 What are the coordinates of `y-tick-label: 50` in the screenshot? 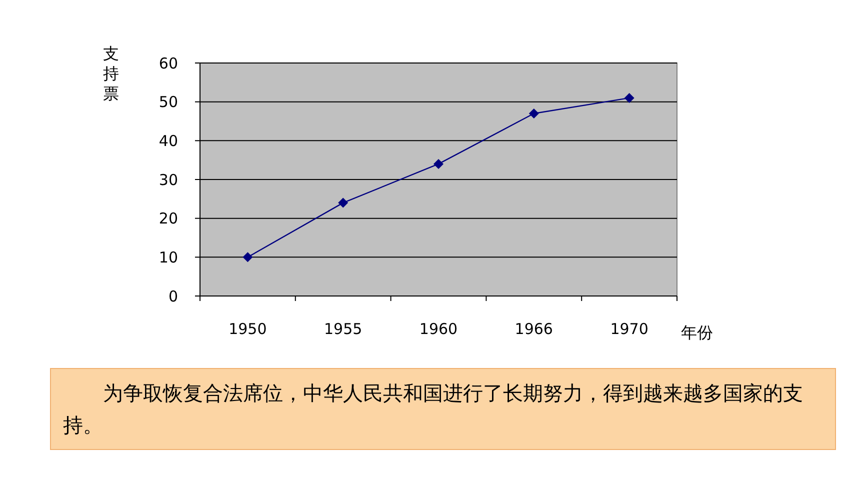 It's located at (168, 102).